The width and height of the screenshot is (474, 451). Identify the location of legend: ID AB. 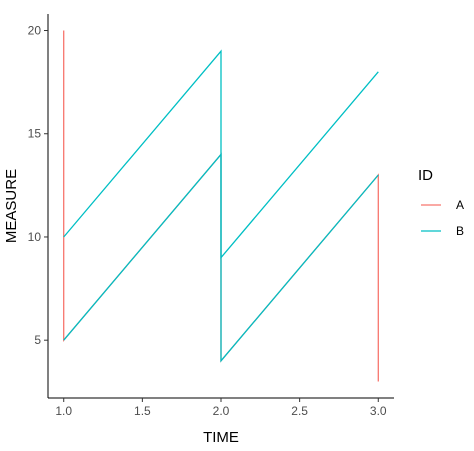
(441, 202).